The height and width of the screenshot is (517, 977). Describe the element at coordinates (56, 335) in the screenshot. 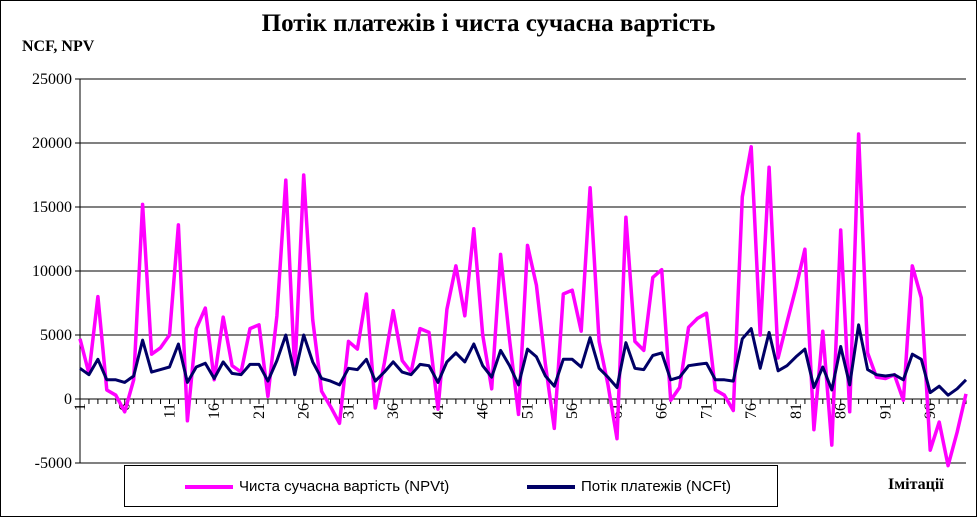

I see `y-tick-label: 5000` at that location.